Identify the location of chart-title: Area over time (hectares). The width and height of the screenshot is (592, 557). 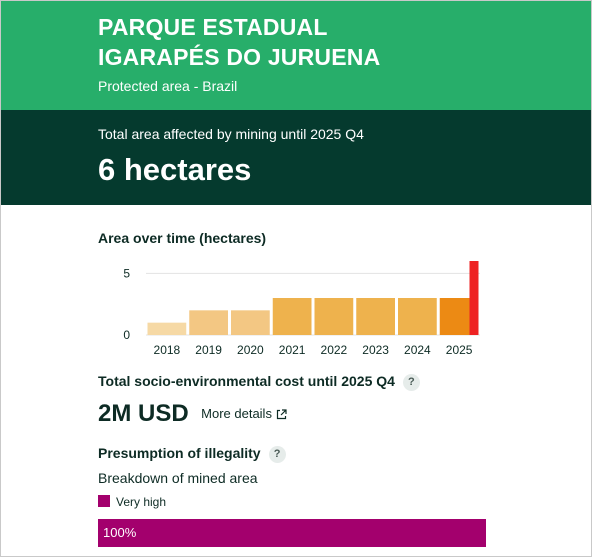
(182, 238).